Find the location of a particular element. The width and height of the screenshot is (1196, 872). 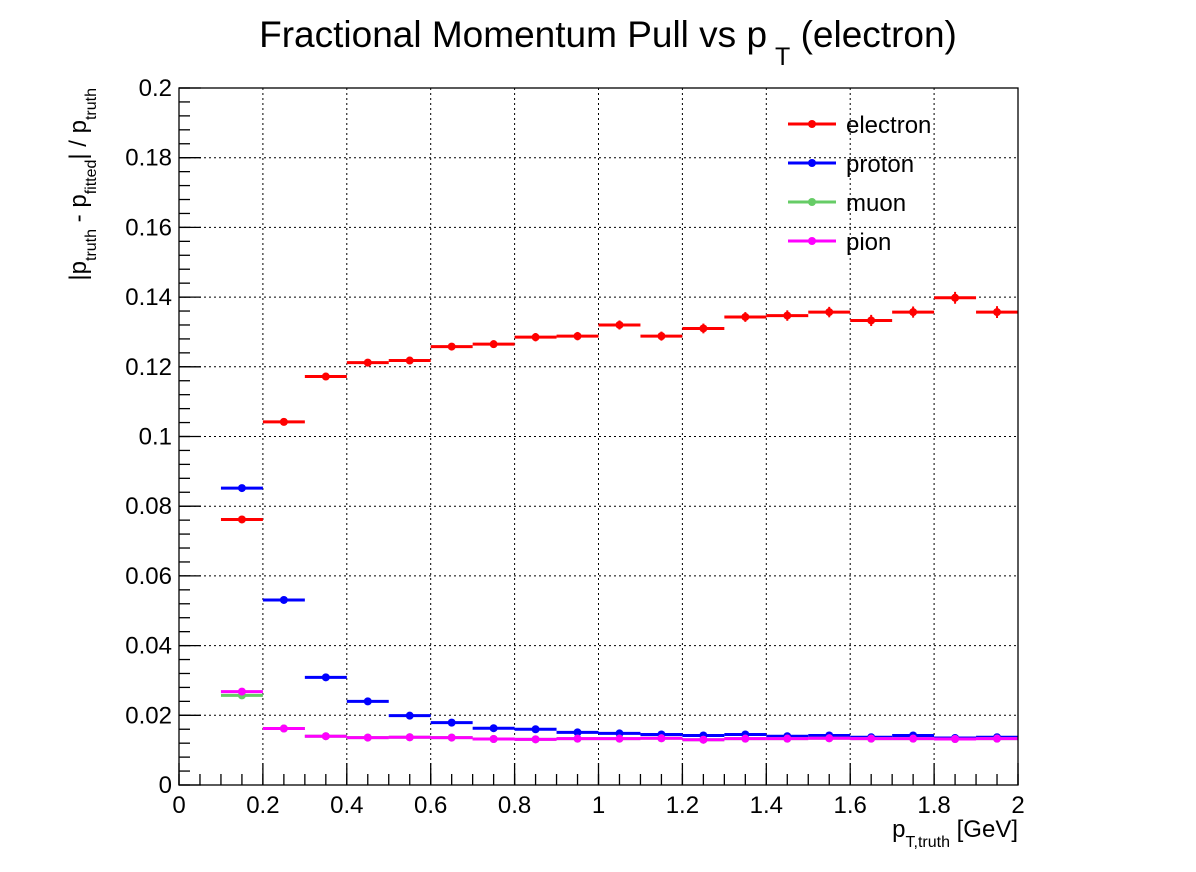

x-tick-label: 0.4 is located at coordinates (346, 805).